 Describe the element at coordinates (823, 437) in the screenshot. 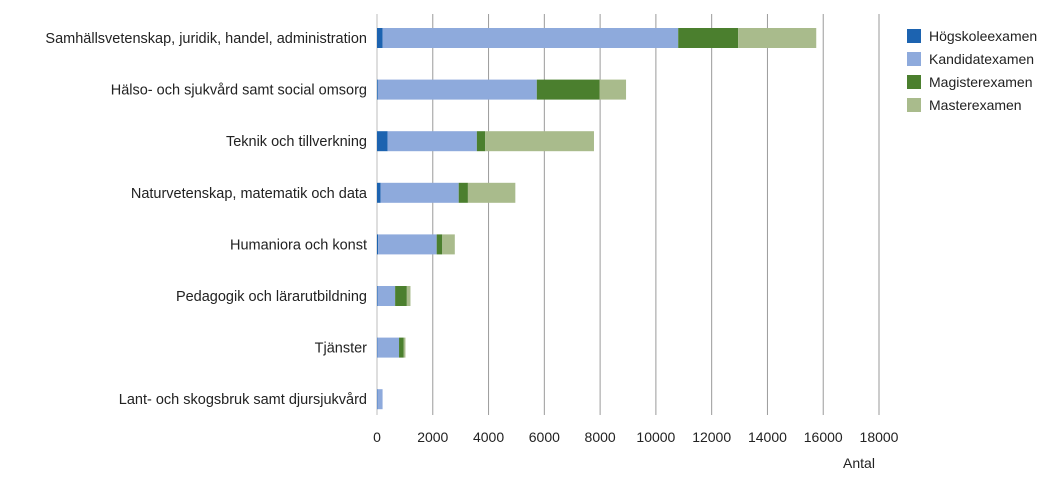

I see `x-tick-label: 16000` at that location.